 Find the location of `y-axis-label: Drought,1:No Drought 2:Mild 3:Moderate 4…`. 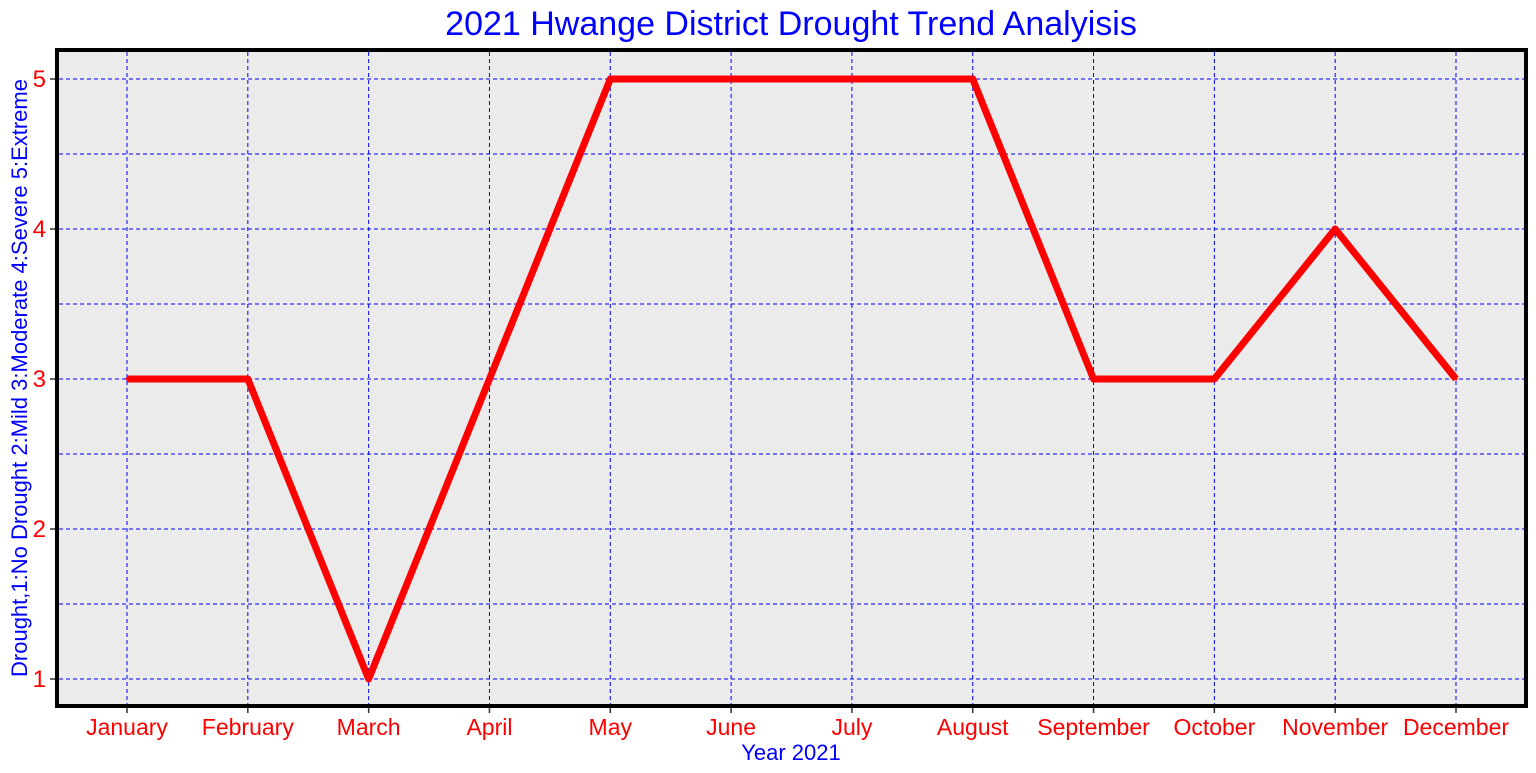

y-axis-label: Drought,1:No Drought 2:Mild 3:Moderate 4… is located at coordinates (19, 378).